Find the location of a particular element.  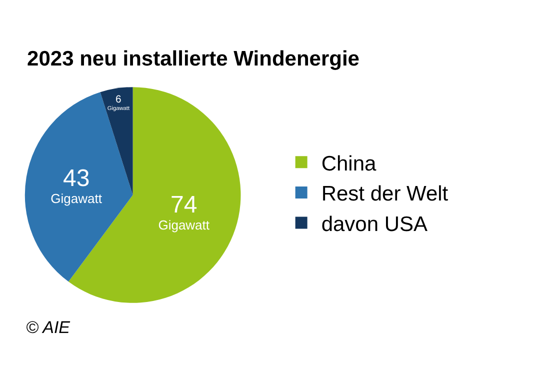

data-label: 74 Gigawatt is located at coordinates (184, 211).